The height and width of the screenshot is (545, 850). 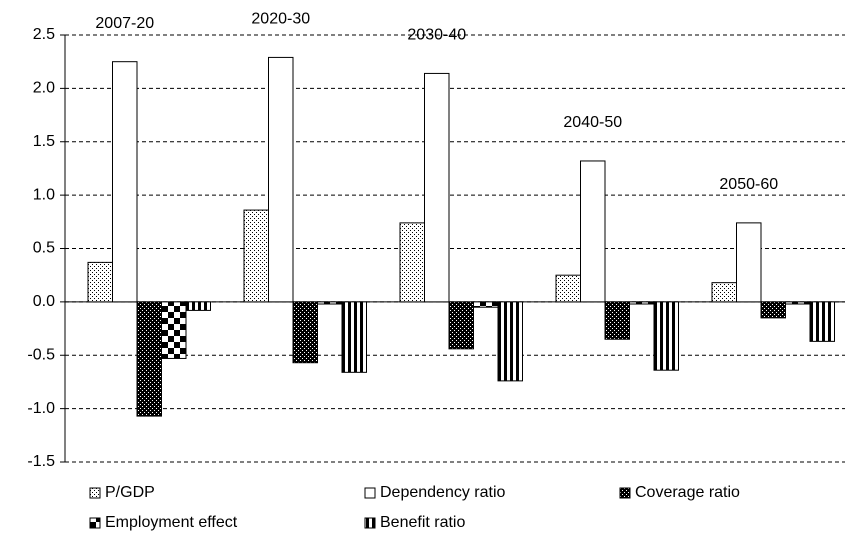 What do you see at coordinates (44, 194) in the screenshot?
I see `y-tick-label: 1.0` at bounding box center [44, 194].